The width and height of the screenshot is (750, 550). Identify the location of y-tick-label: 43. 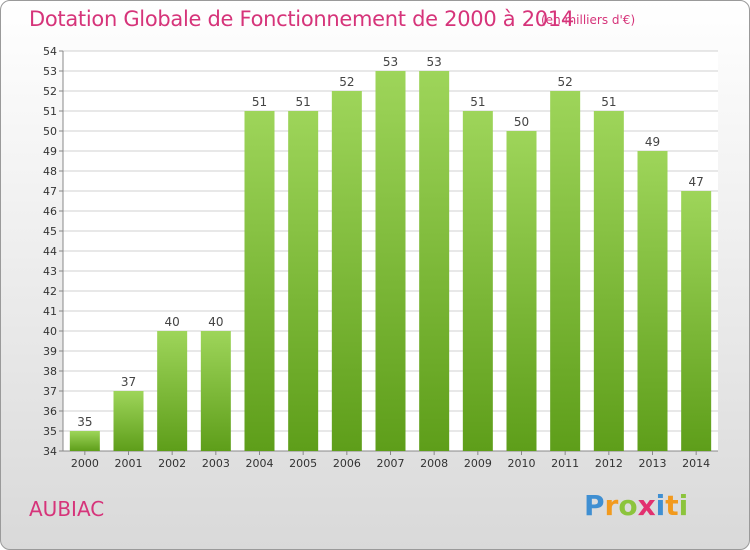
(50, 271).